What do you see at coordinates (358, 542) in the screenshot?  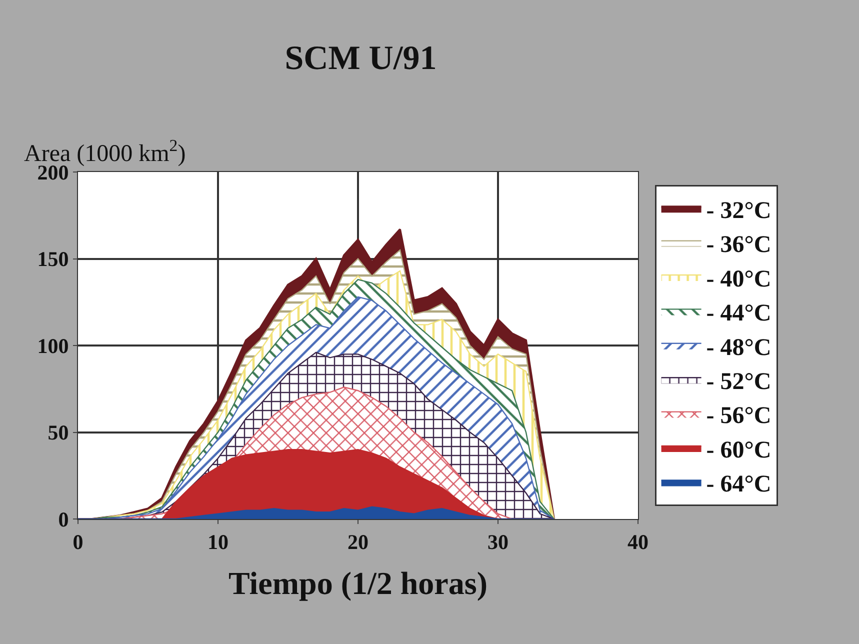 I see `x-tick-label: 20` at bounding box center [358, 542].